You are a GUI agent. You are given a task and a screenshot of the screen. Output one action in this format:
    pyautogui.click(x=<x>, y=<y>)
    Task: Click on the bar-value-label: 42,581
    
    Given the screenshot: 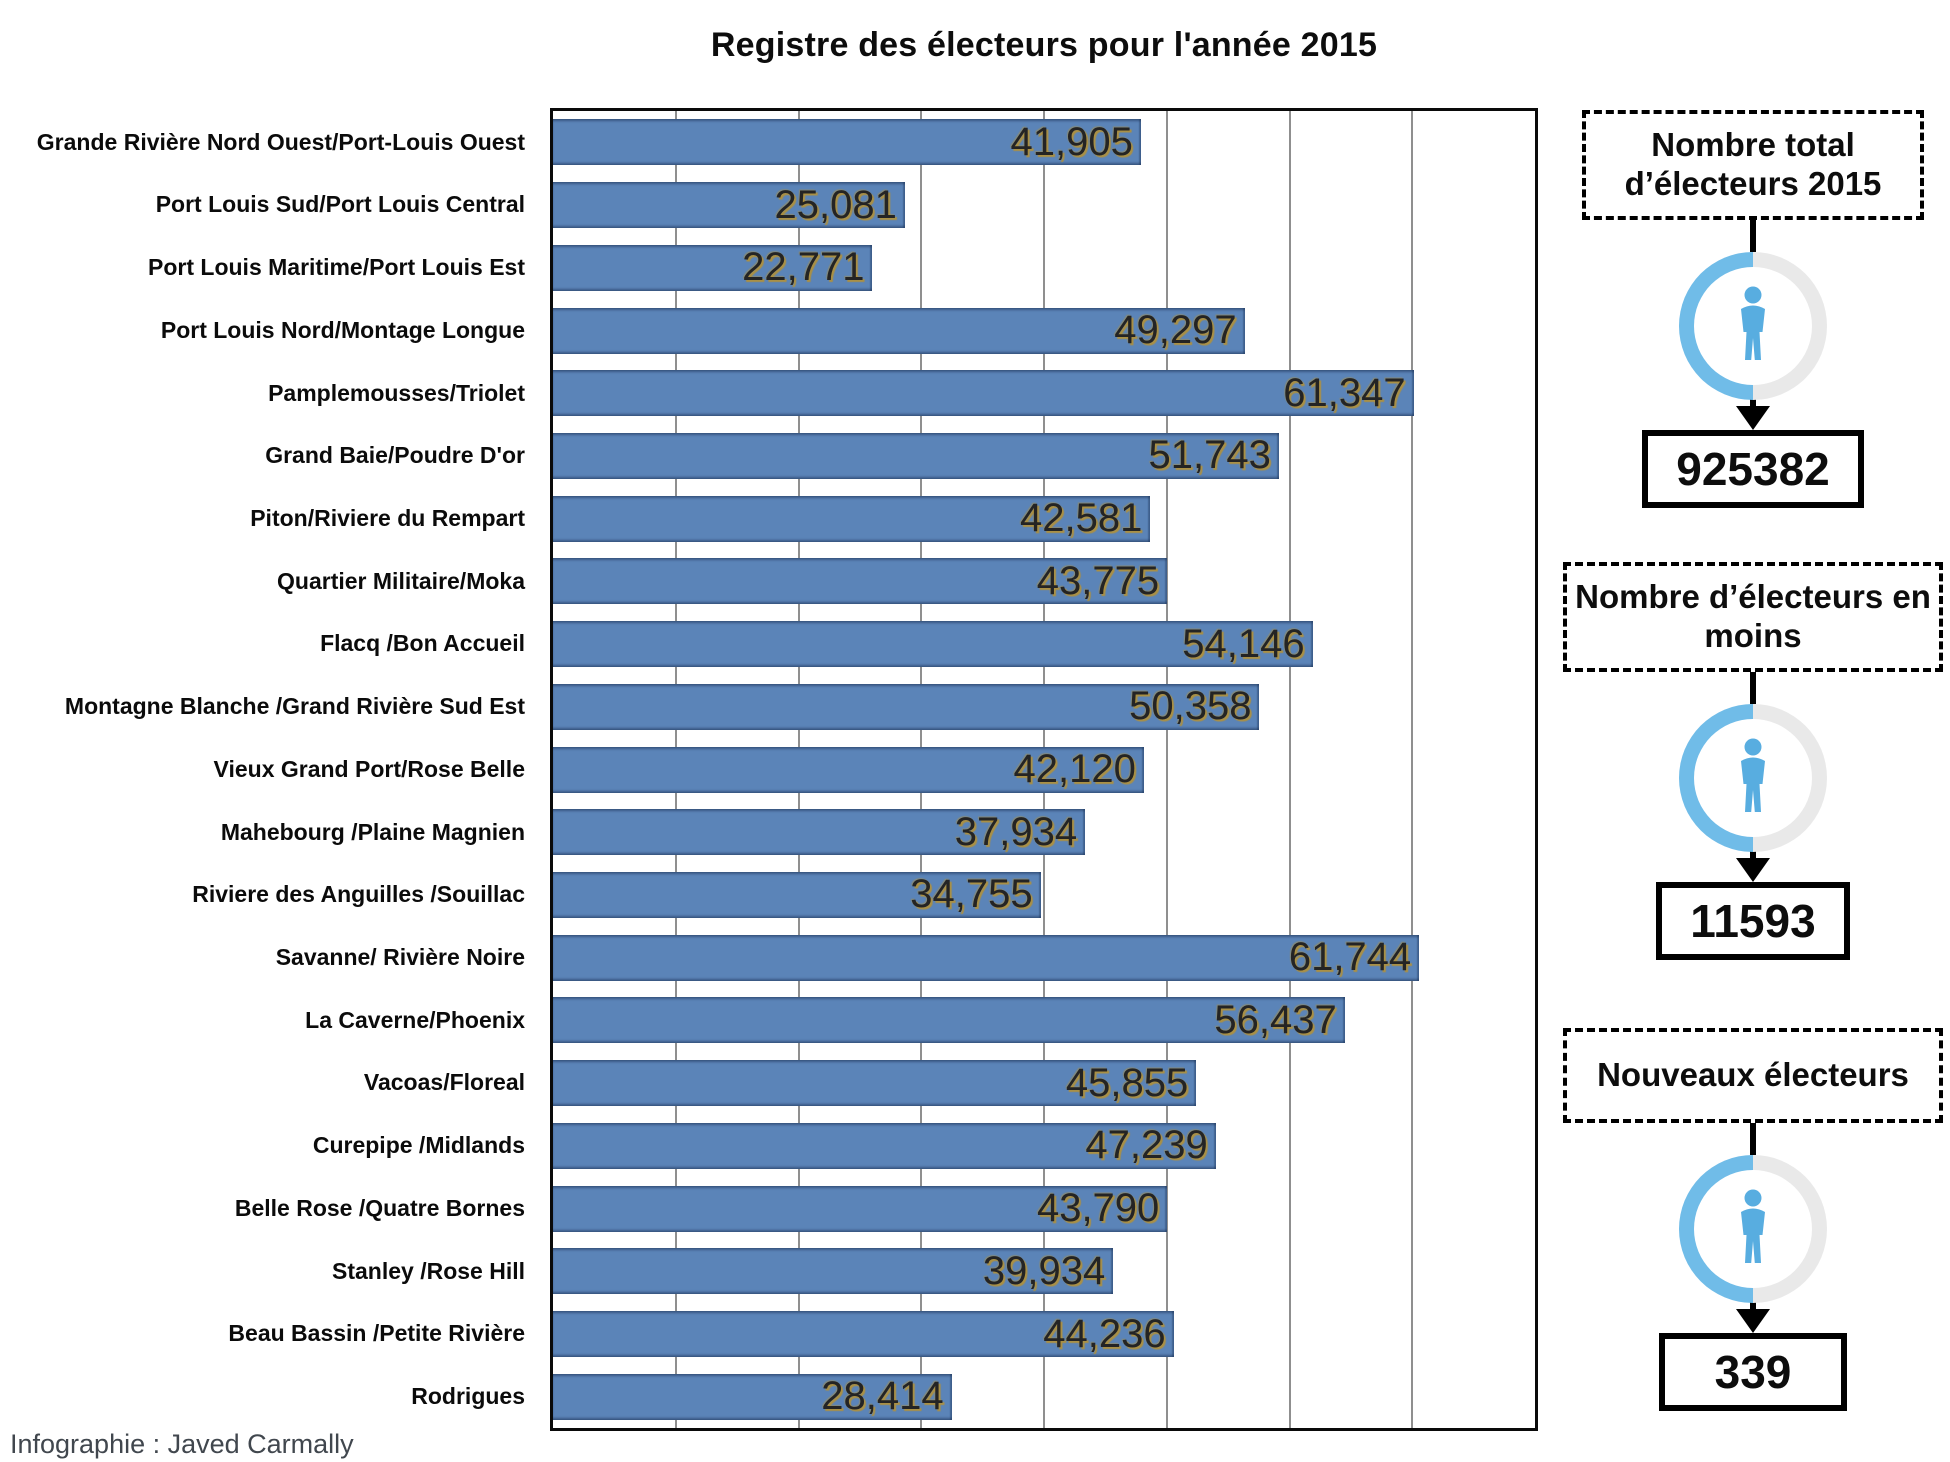 What is the action you would take?
    pyautogui.click(x=1081, y=518)
    